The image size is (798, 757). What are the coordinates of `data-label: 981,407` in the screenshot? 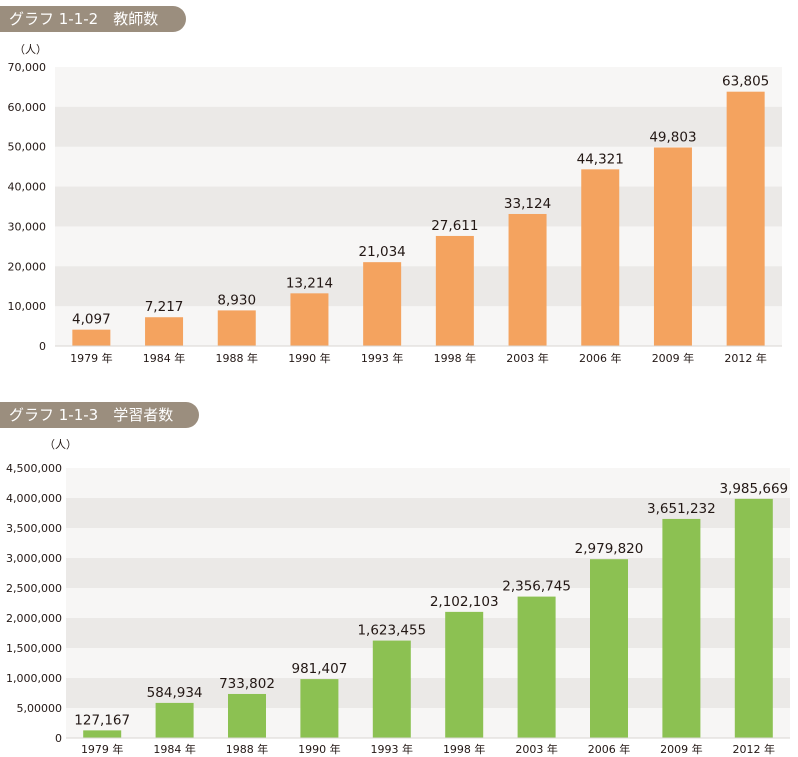 It's located at (319, 669).